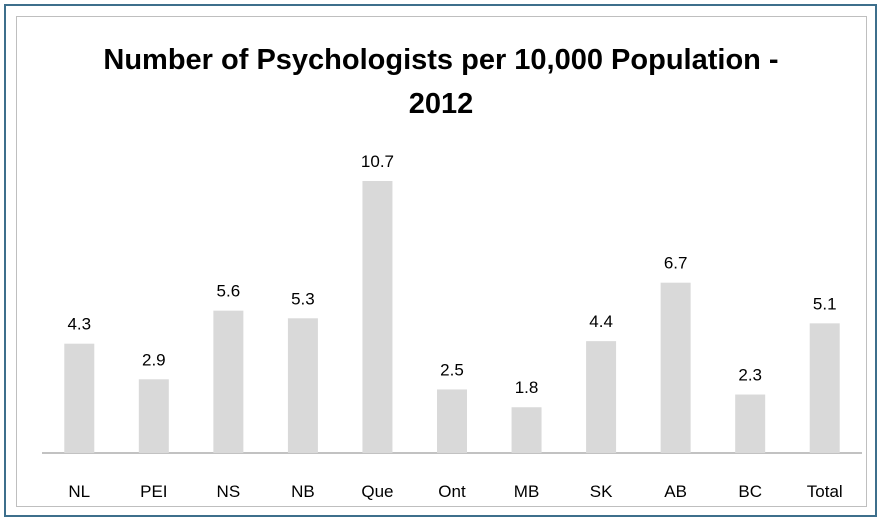 The height and width of the screenshot is (523, 883). Describe the element at coordinates (79, 324) in the screenshot. I see `data-label: 4.3` at that location.